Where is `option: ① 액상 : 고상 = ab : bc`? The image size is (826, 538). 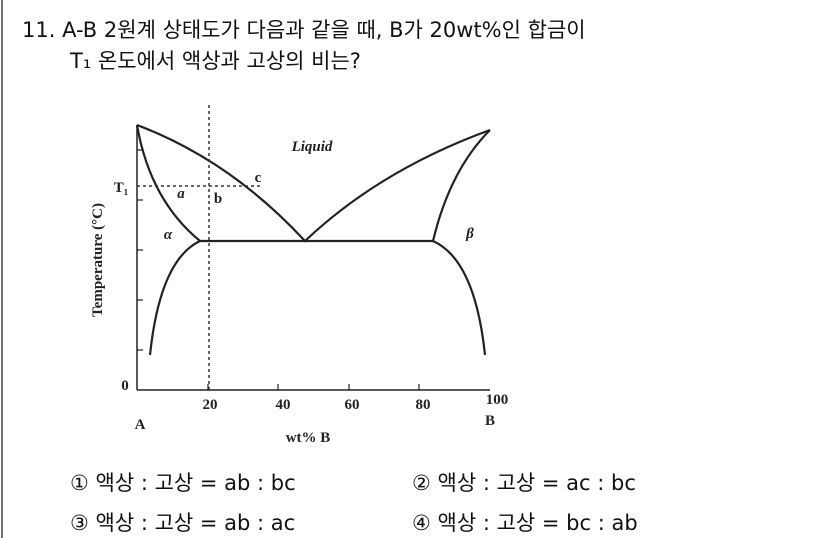
option: ① 액상 : 고상 = ab : bc is located at coordinates (183, 483).